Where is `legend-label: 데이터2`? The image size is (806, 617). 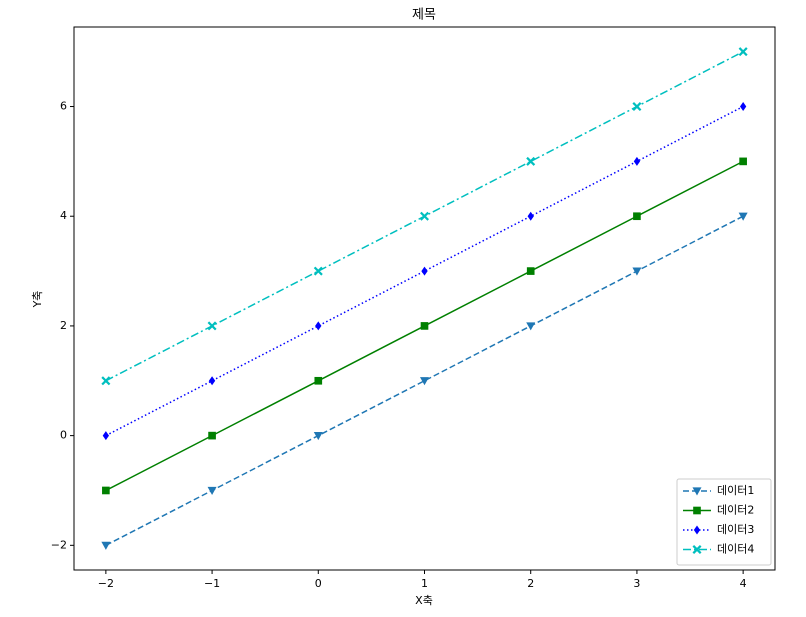 legend-label: 데이터2 is located at coordinates (735, 510).